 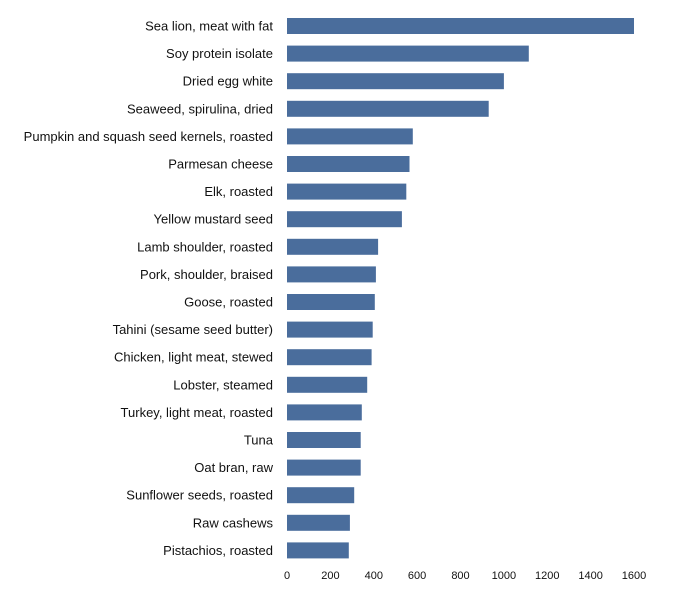 I want to click on category-label: Turkey, light meat, roasted, so click(x=197, y=412).